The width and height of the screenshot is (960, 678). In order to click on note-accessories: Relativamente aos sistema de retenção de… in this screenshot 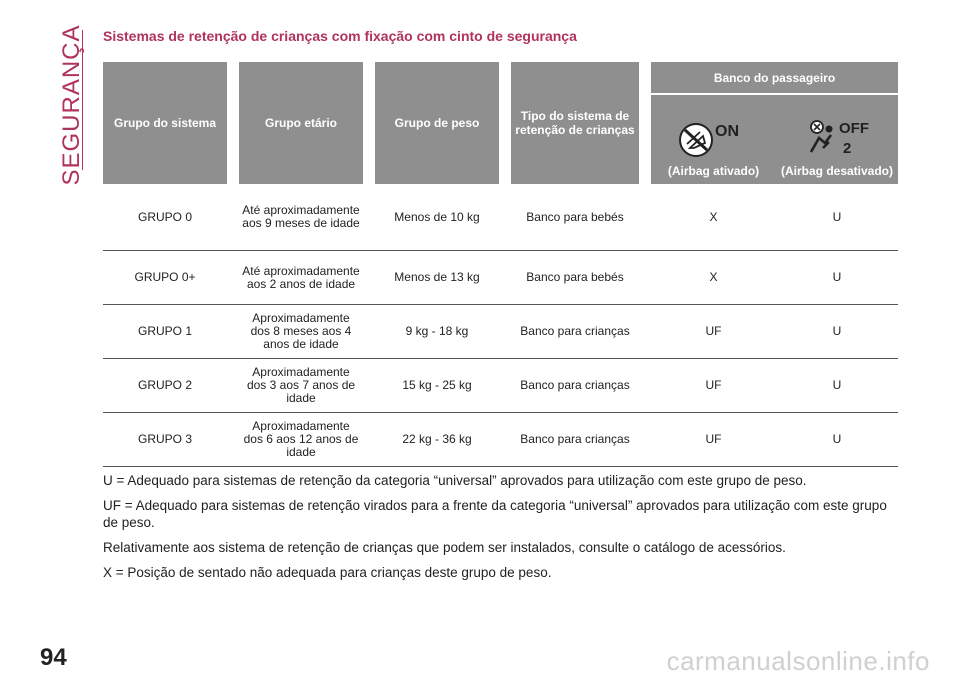, I will do `click(444, 547)`.